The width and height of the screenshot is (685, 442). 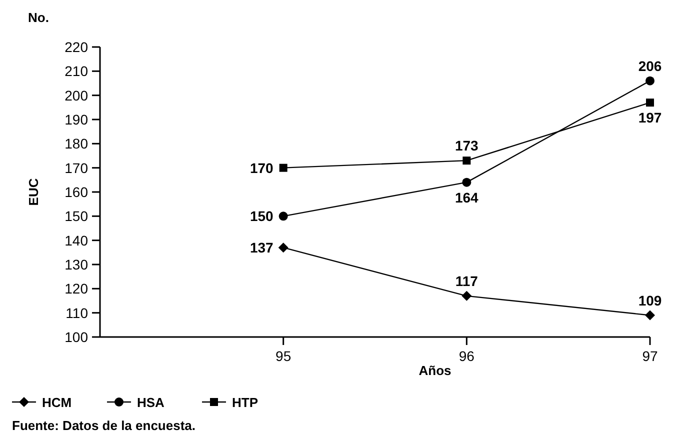 I want to click on y-tick-label: 110, so click(x=77, y=312).